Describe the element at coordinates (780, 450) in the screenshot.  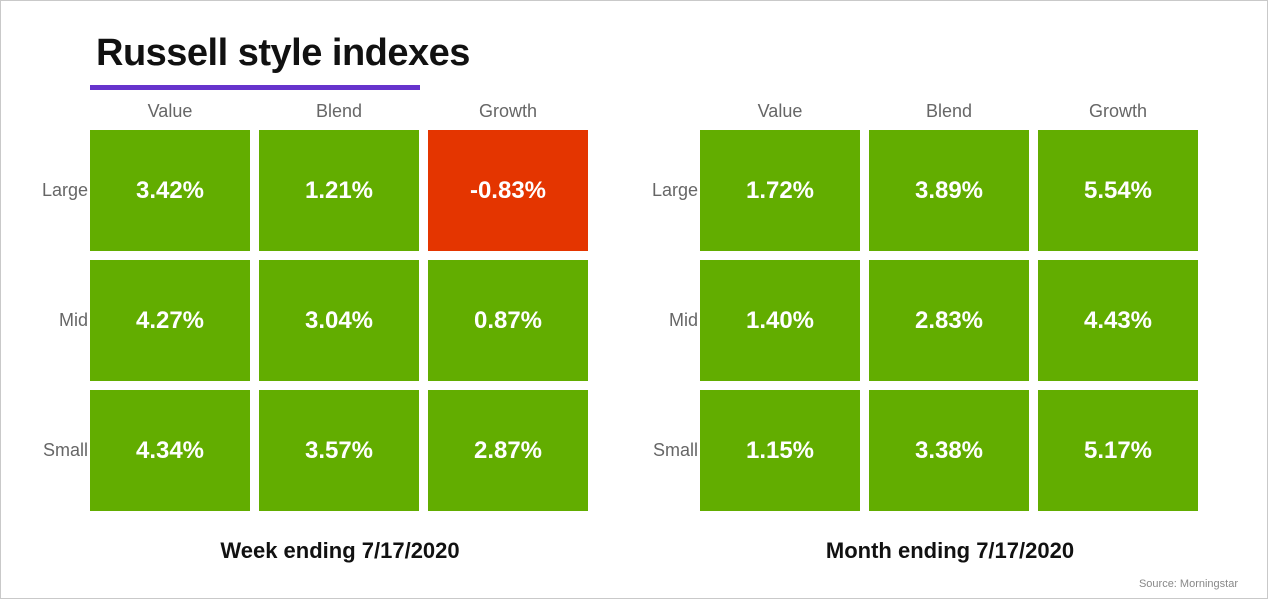
I see `cell-small-value: 1.15%` at that location.